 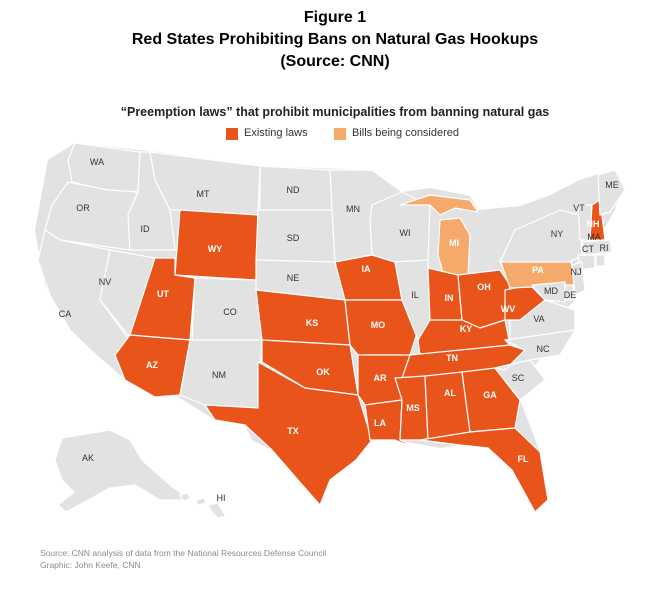 I want to click on state-label-NC: NC, so click(x=543, y=349).